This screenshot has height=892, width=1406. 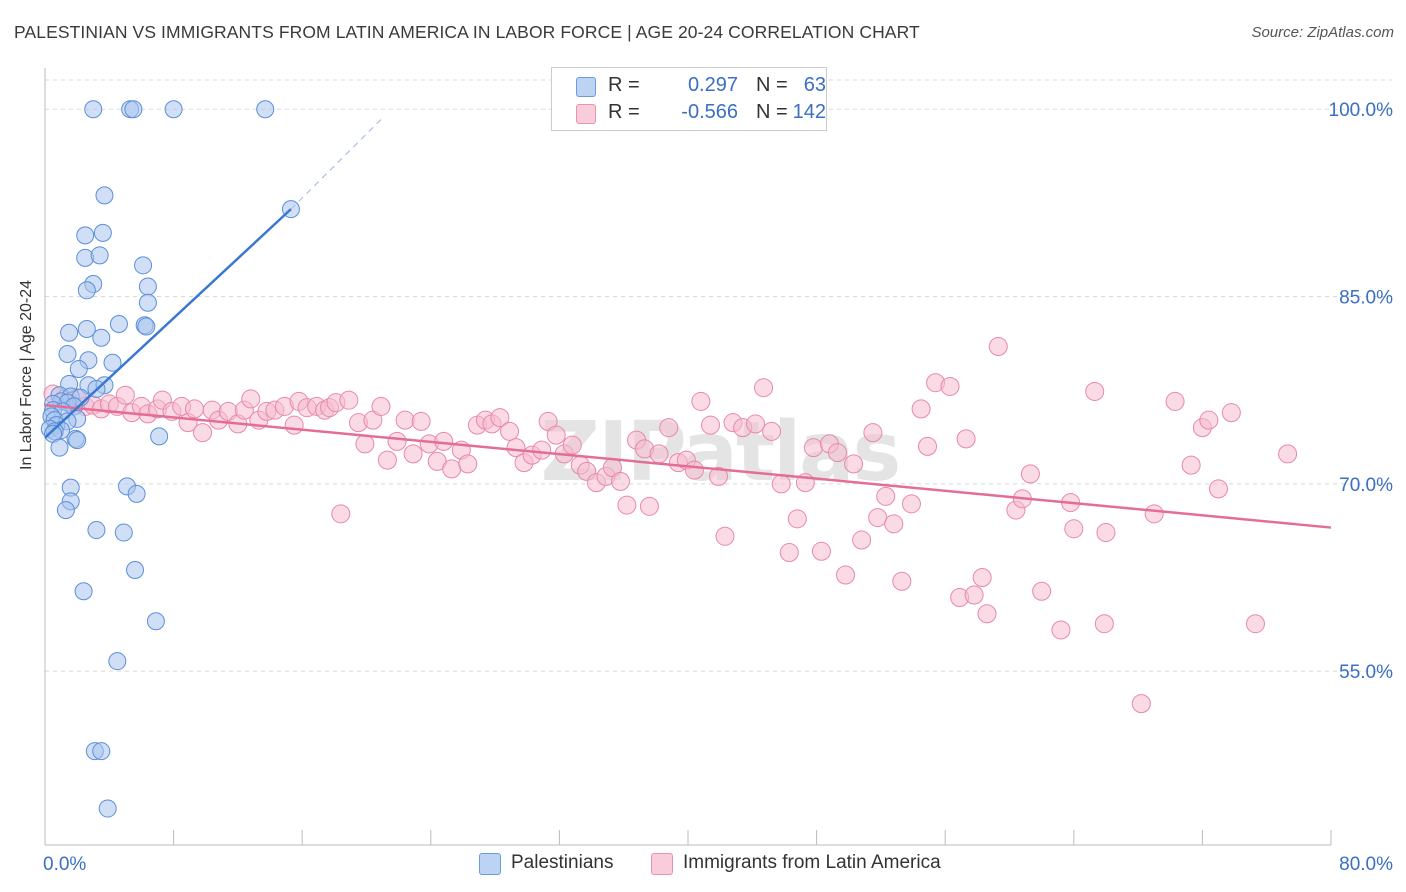 I want to click on legend-n-value: 63, so click(x=814, y=85).